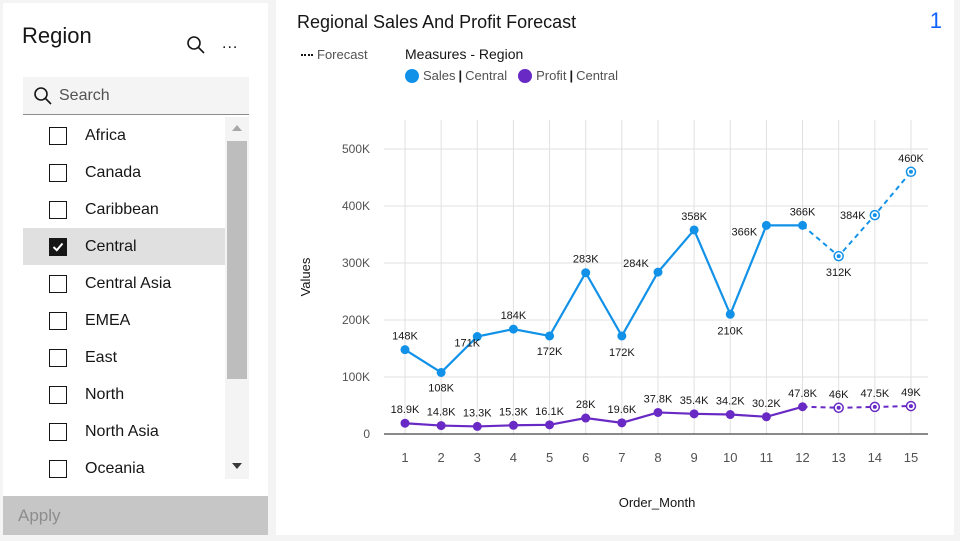 The image size is (960, 541). I want to click on legend-item-profit: Profit | Central, so click(568, 75).